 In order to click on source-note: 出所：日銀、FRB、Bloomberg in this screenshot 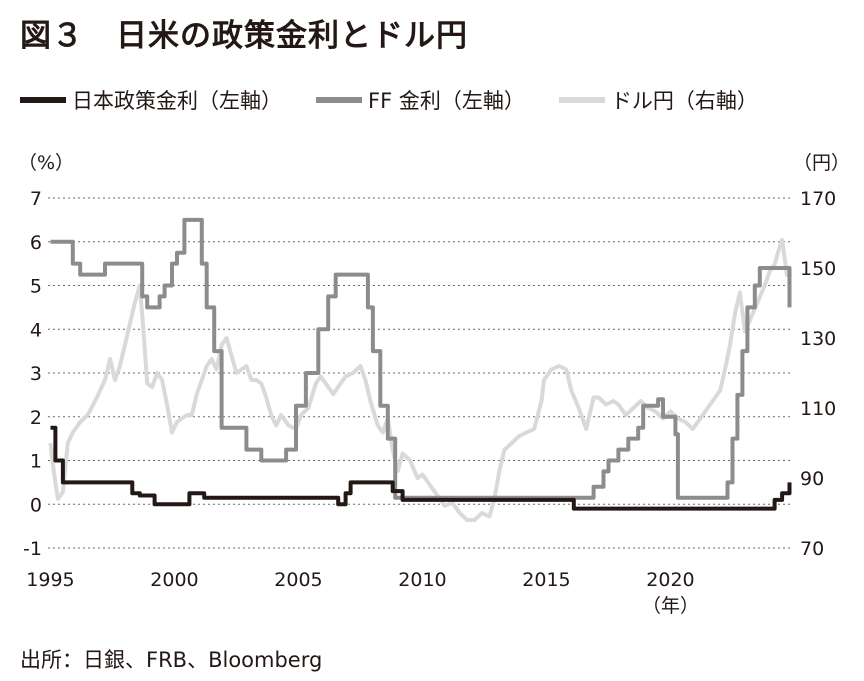, I will do `click(171, 660)`.